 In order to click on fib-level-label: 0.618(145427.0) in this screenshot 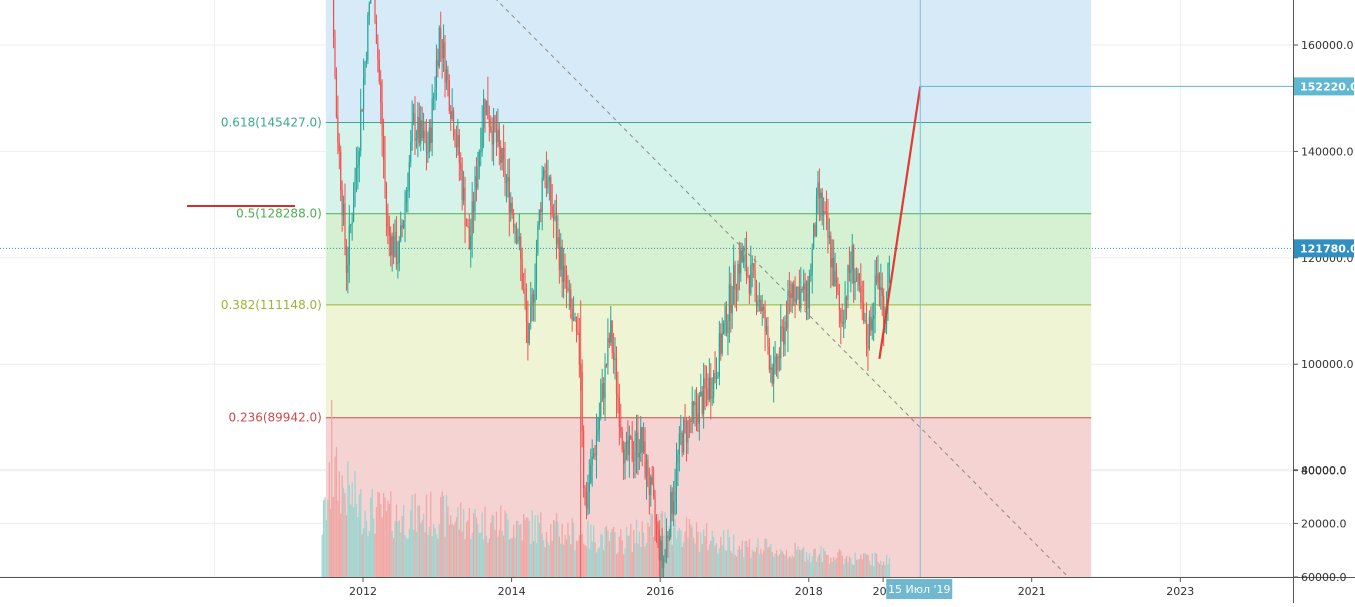, I will do `click(271, 123)`.